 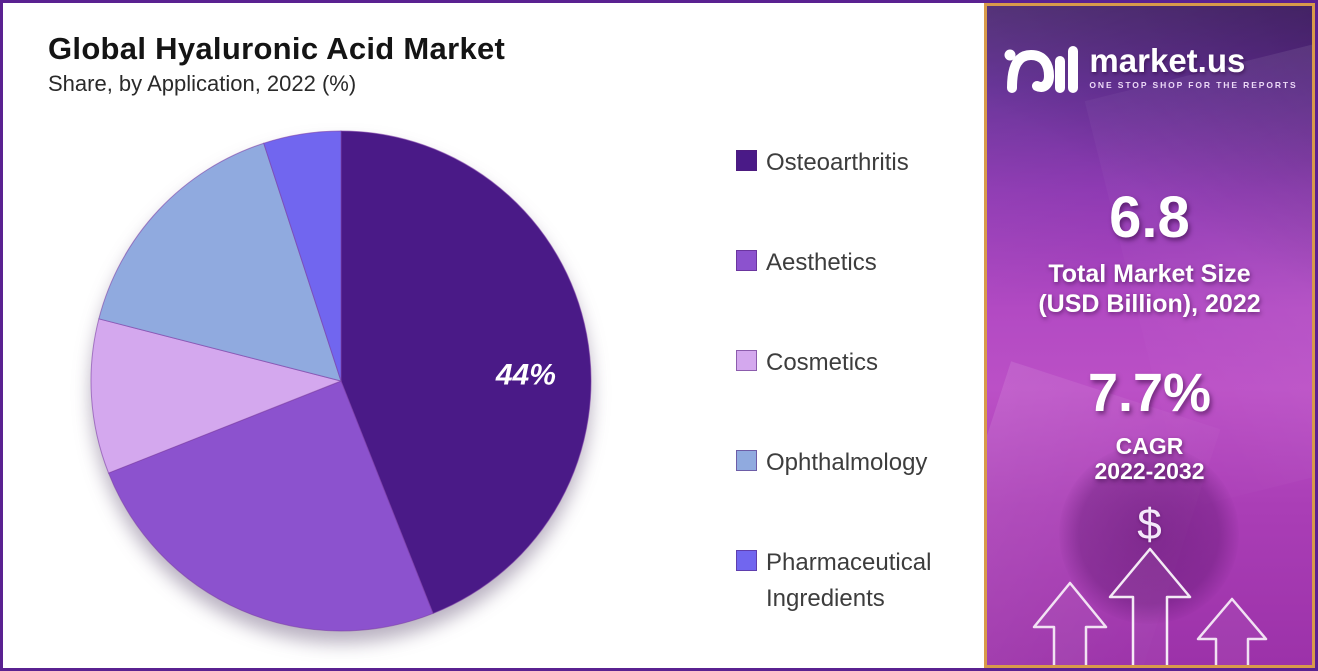 What do you see at coordinates (1149, 274) in the screenshot?
I see `market-size-label-line1: Total Market Size` at bounding box center [1149, 274].